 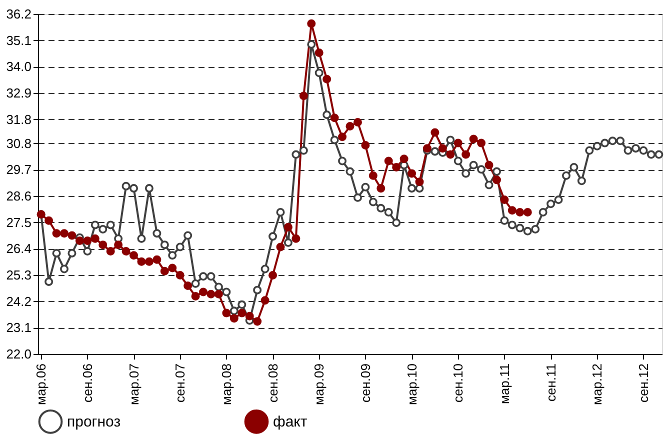 I want to click on y-tick-label: 35.1, so click(x=19, y=40).